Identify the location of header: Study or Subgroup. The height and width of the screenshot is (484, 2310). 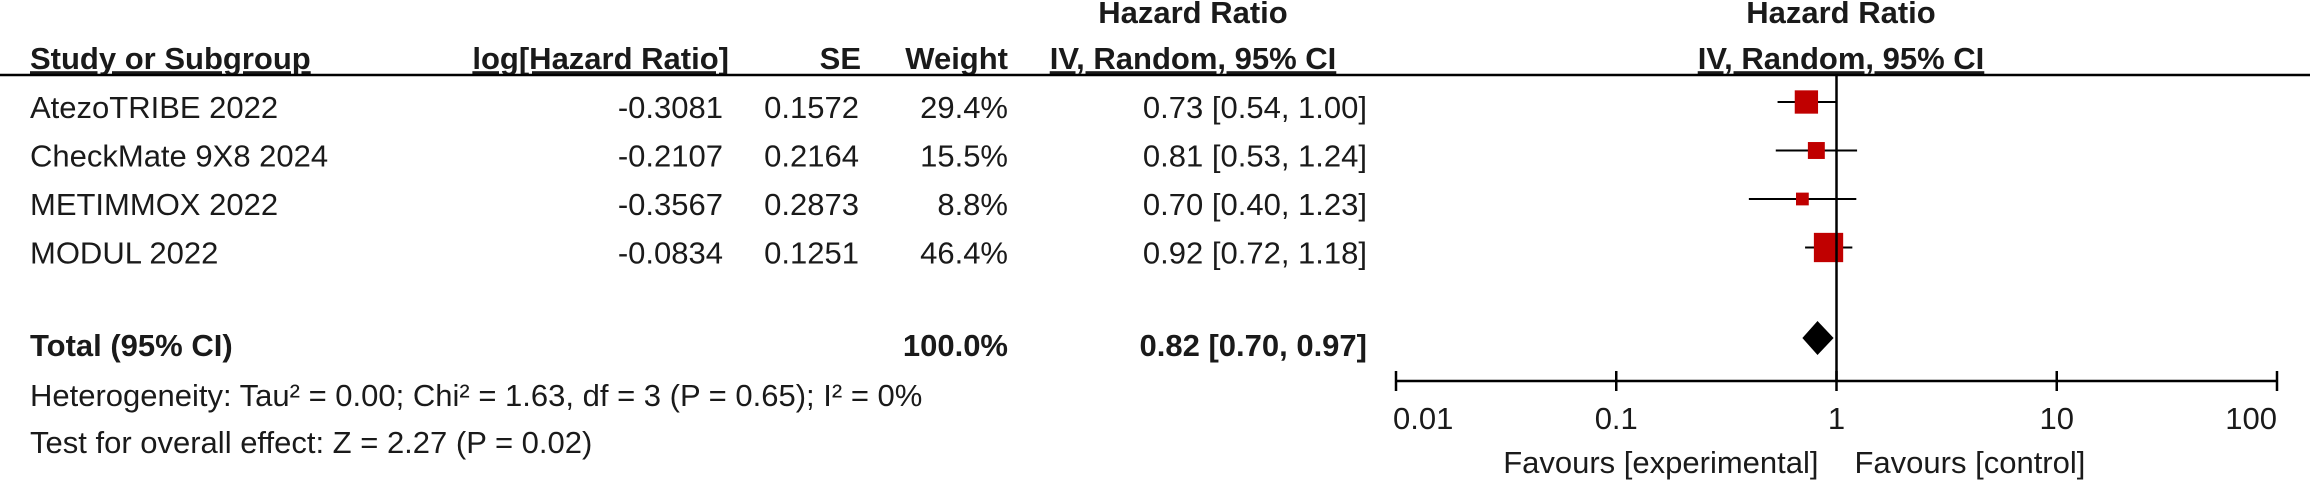
(170, 58).